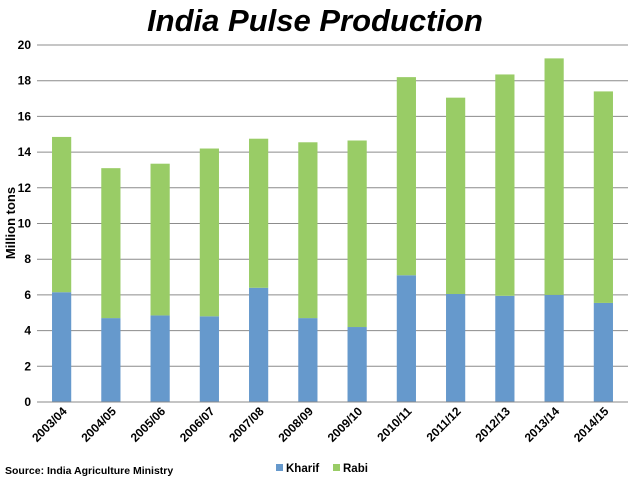  Describe the element at coordinates (89, 471) in the screenshot. I see `source-note: Source: India Agriculture Ministry` at that location.